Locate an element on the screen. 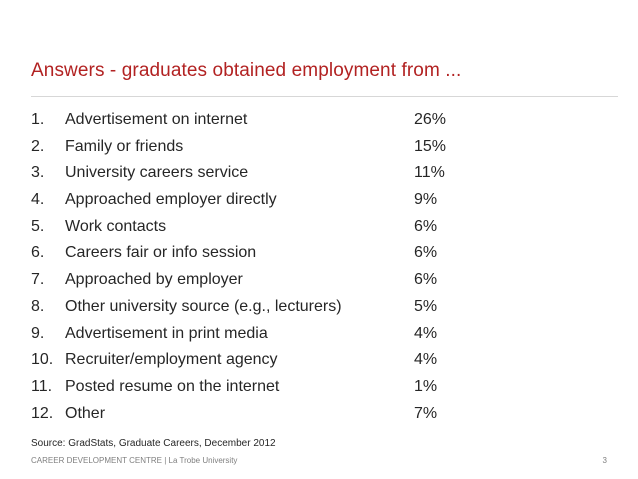 This screenshot has width=638, height=479. item-label: Careers fair or info session is located at coordinates (161, 253).